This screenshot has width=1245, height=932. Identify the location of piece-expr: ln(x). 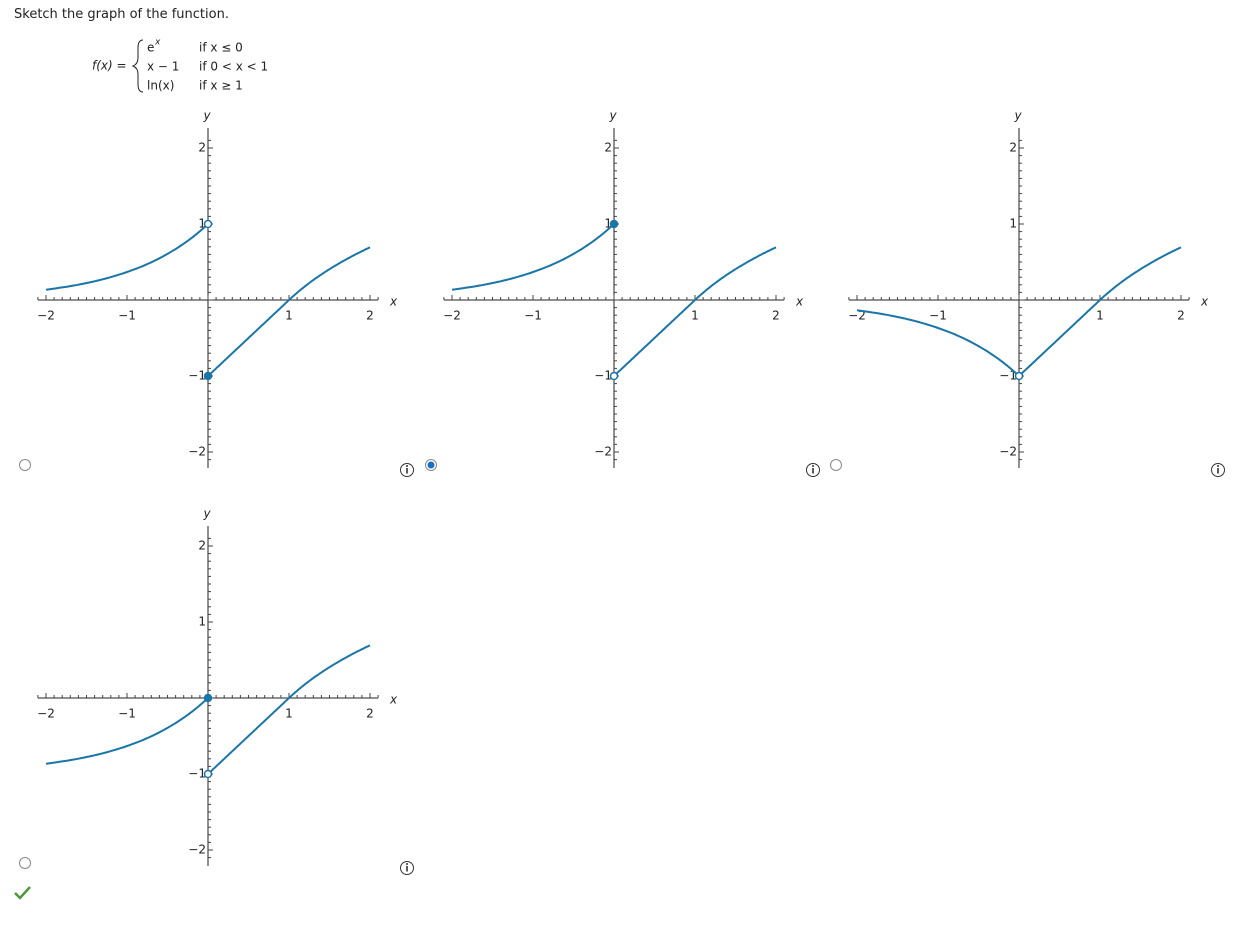
(160, 86).